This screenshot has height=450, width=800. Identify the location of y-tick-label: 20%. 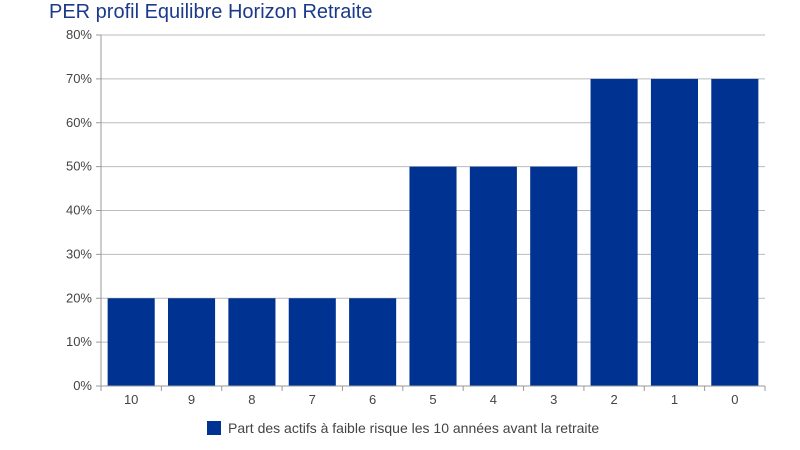
(79, 297).